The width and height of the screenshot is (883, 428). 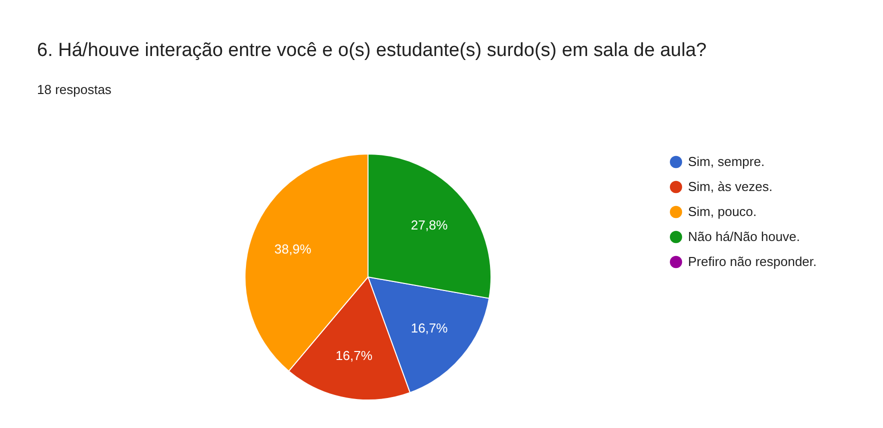 What do you see at coordinates (429, 225) in the screenshot?
I see `data-label: 27,8%` at bounding box center [429, 225].